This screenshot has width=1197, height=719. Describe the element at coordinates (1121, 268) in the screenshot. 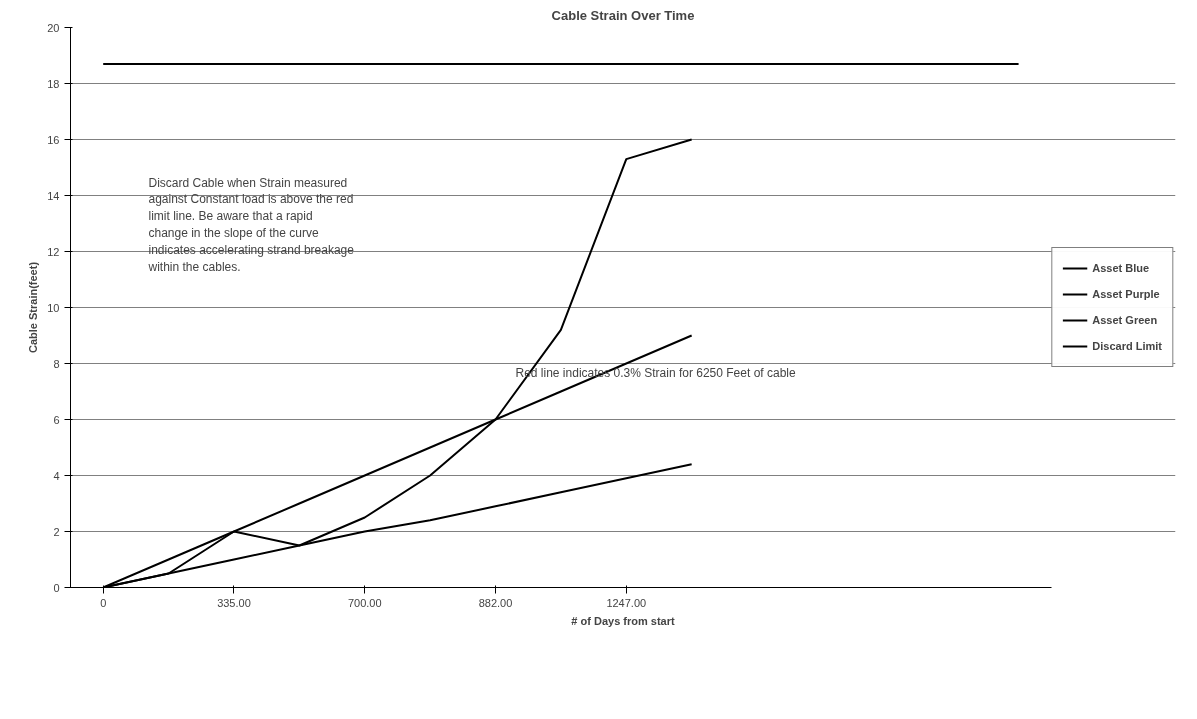

I see `legend-label: Asset Blue` at that location.